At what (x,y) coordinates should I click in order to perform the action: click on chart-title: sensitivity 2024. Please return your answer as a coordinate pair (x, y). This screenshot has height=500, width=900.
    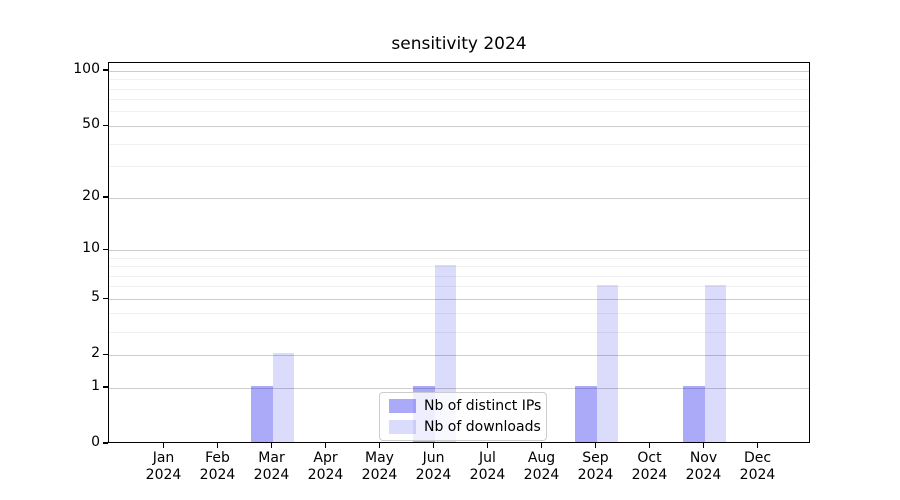
    Looking at the image, I should click on (459, 44).